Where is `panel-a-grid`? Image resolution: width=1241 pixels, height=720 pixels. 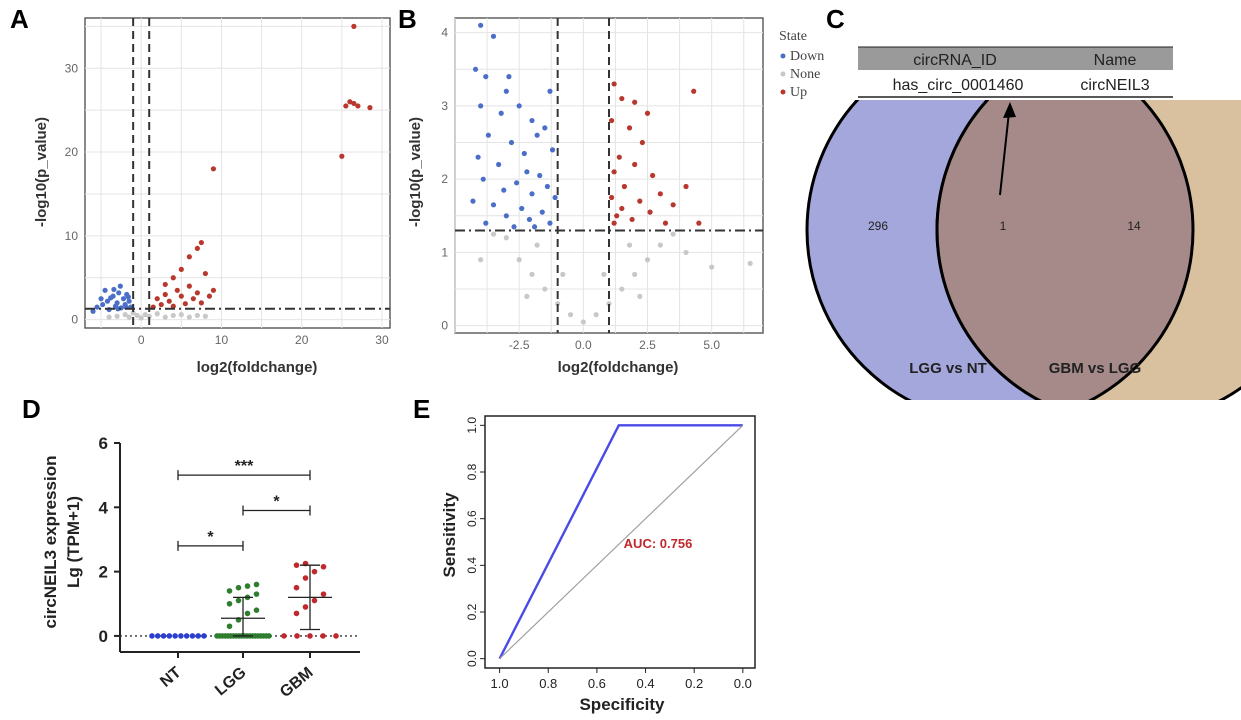 panel-a-grid is located at coordinates (237, 173).